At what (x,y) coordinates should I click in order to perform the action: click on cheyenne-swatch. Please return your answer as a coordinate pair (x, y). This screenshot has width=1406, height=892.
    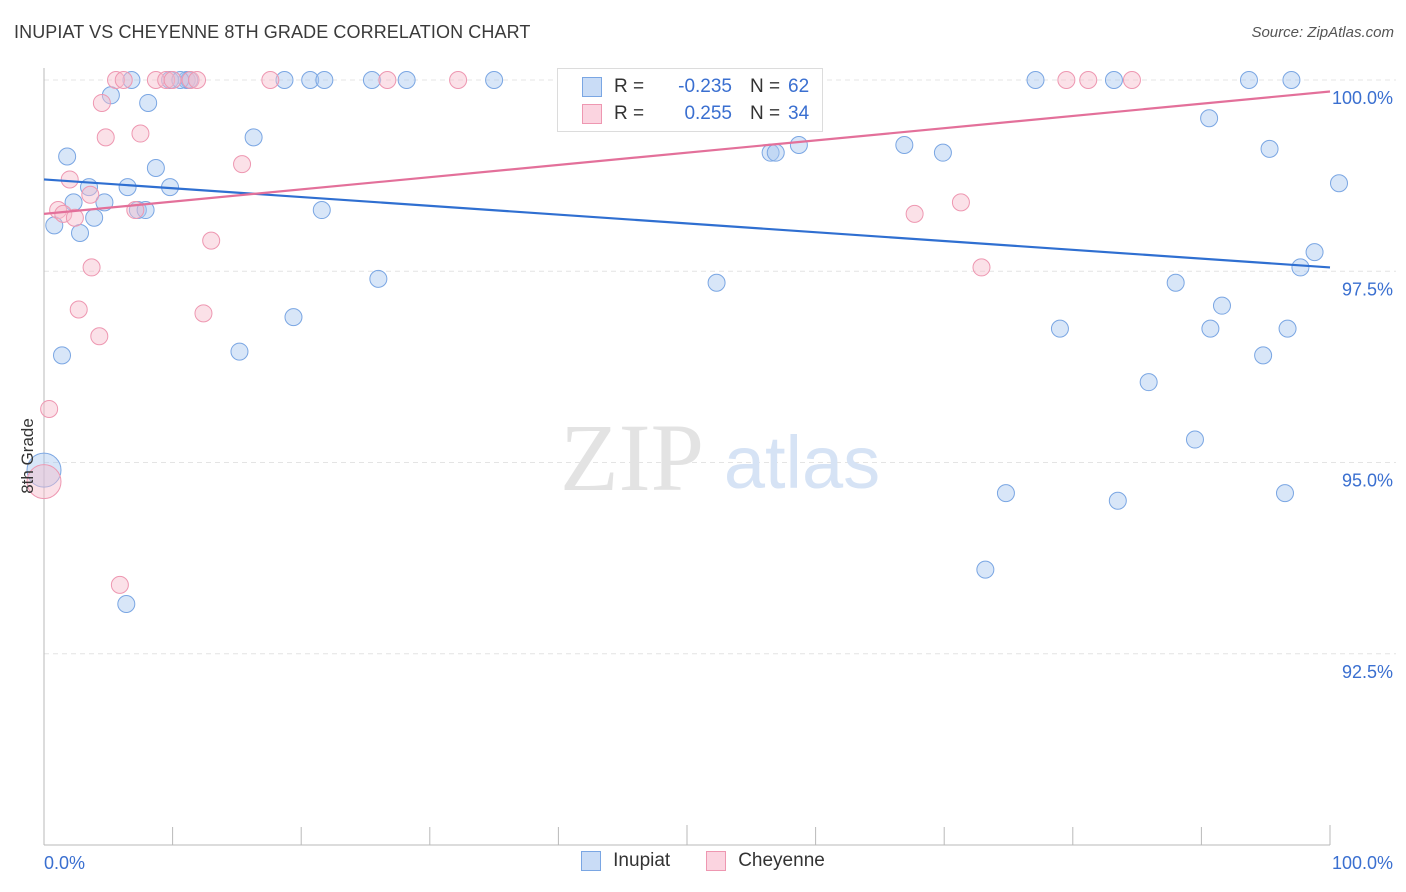
    Looking at the image, I should click on (592, 114).